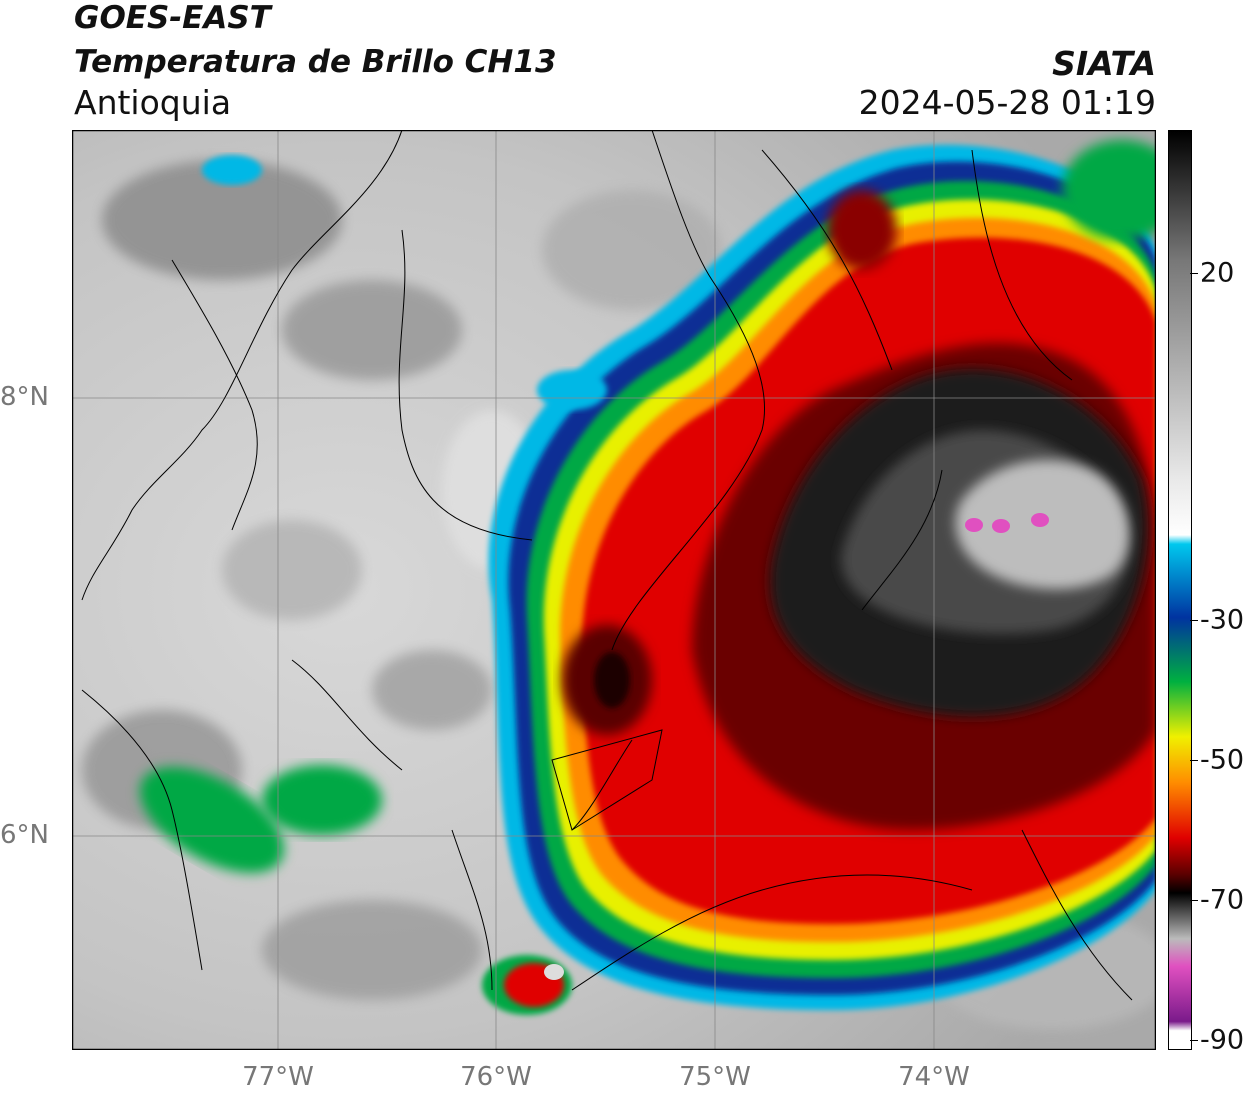 The width and height of the screenshot is (1252, 1099). Describe the element at coordinates (315, 62) in the screenshot. I see `product-title: Temperatura de Brillo CH13` at that location.